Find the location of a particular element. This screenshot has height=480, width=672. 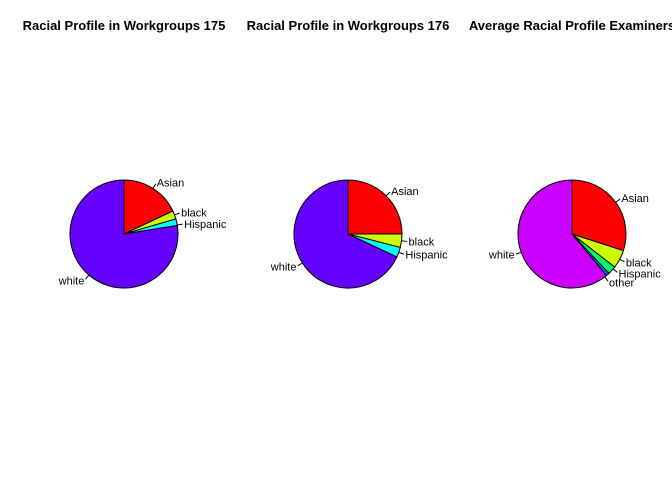

pie-slice-asian is located at coordinates (599, 215).